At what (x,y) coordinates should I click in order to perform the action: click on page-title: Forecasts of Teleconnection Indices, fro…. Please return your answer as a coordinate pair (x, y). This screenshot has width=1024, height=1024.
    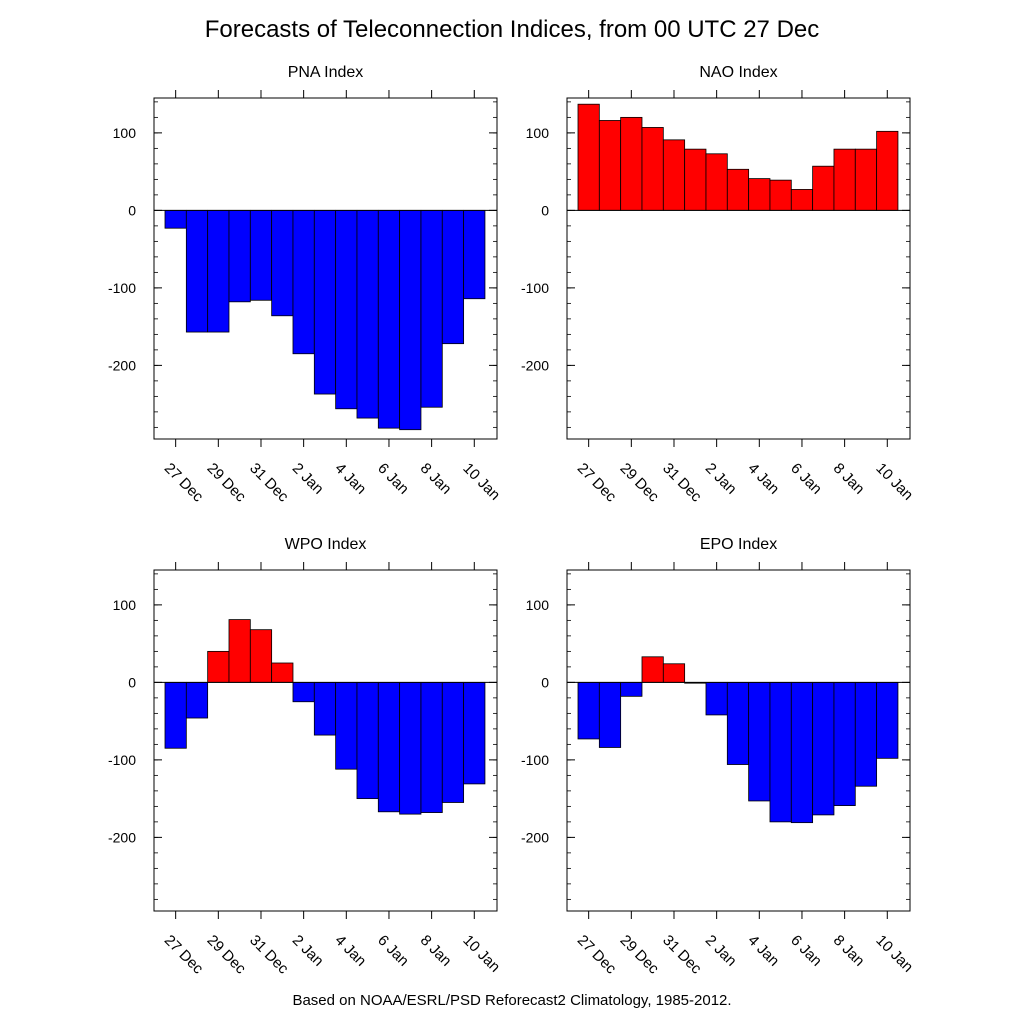
    Looking at the image, I should click on (512, 29).